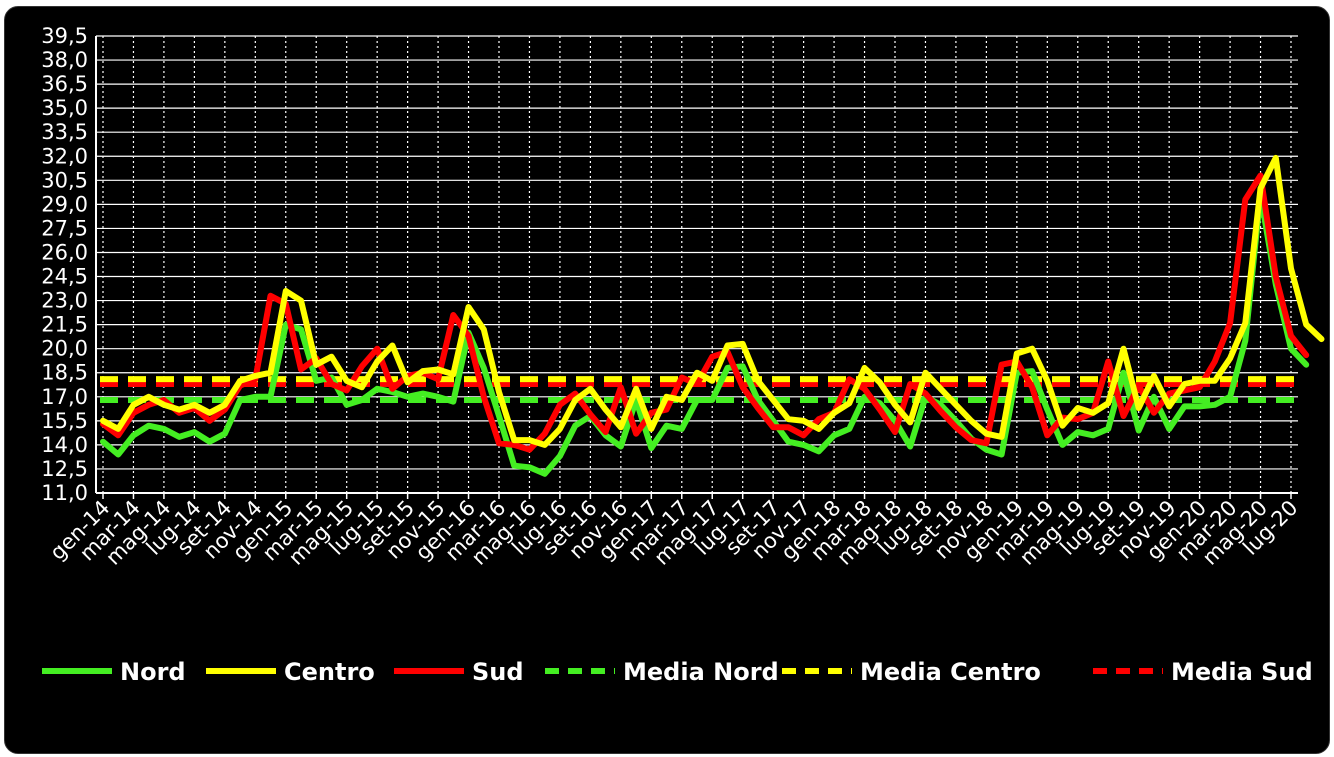 Image resolution: width=1334 pixels, height=757 pixels. I want to click on y-tick-label: 24,5, so click(64, 277).